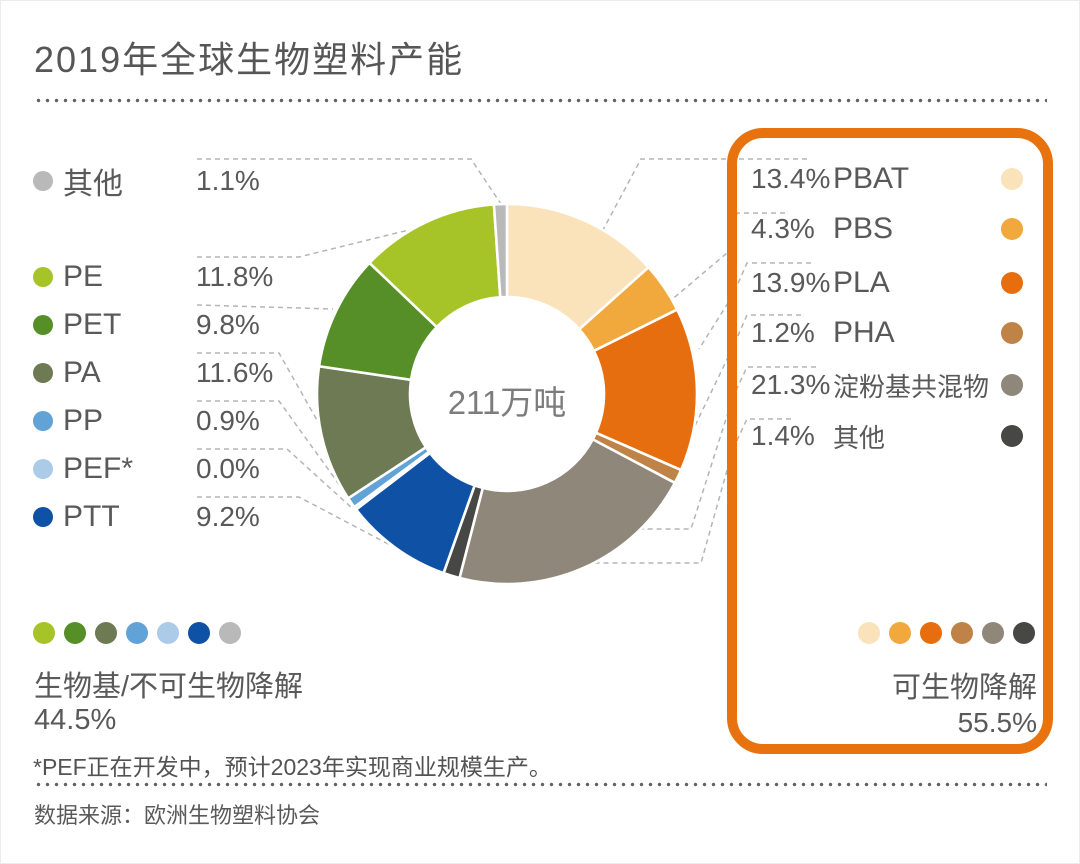  What do you see at coordinates (531, 229) in the screenshot?
I see `right-legend-item-PBS: 4.3% PBS` at bounding box center [531, 229].